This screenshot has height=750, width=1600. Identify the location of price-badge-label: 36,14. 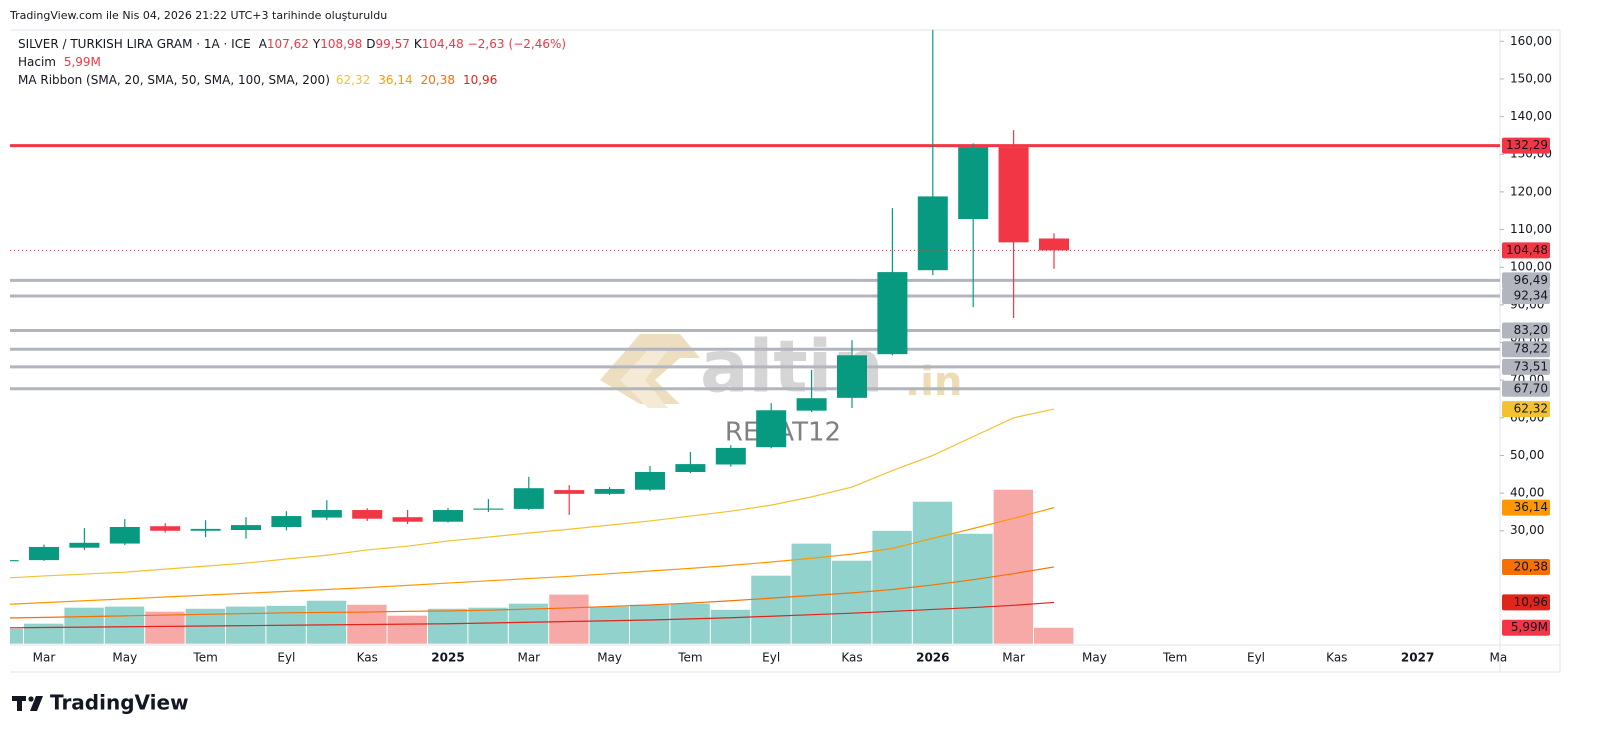
(1531, 507).